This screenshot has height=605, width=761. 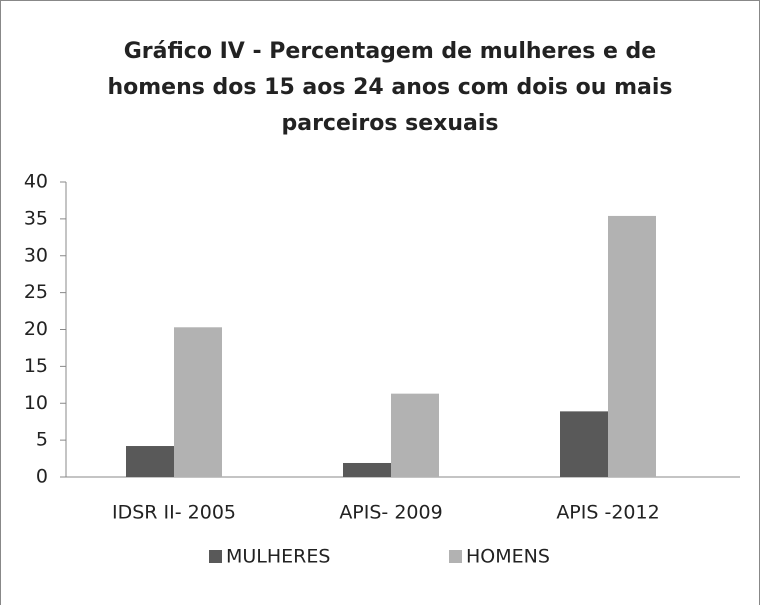 I want to click on y-tick-label: 35, so click(x=36, y=218).